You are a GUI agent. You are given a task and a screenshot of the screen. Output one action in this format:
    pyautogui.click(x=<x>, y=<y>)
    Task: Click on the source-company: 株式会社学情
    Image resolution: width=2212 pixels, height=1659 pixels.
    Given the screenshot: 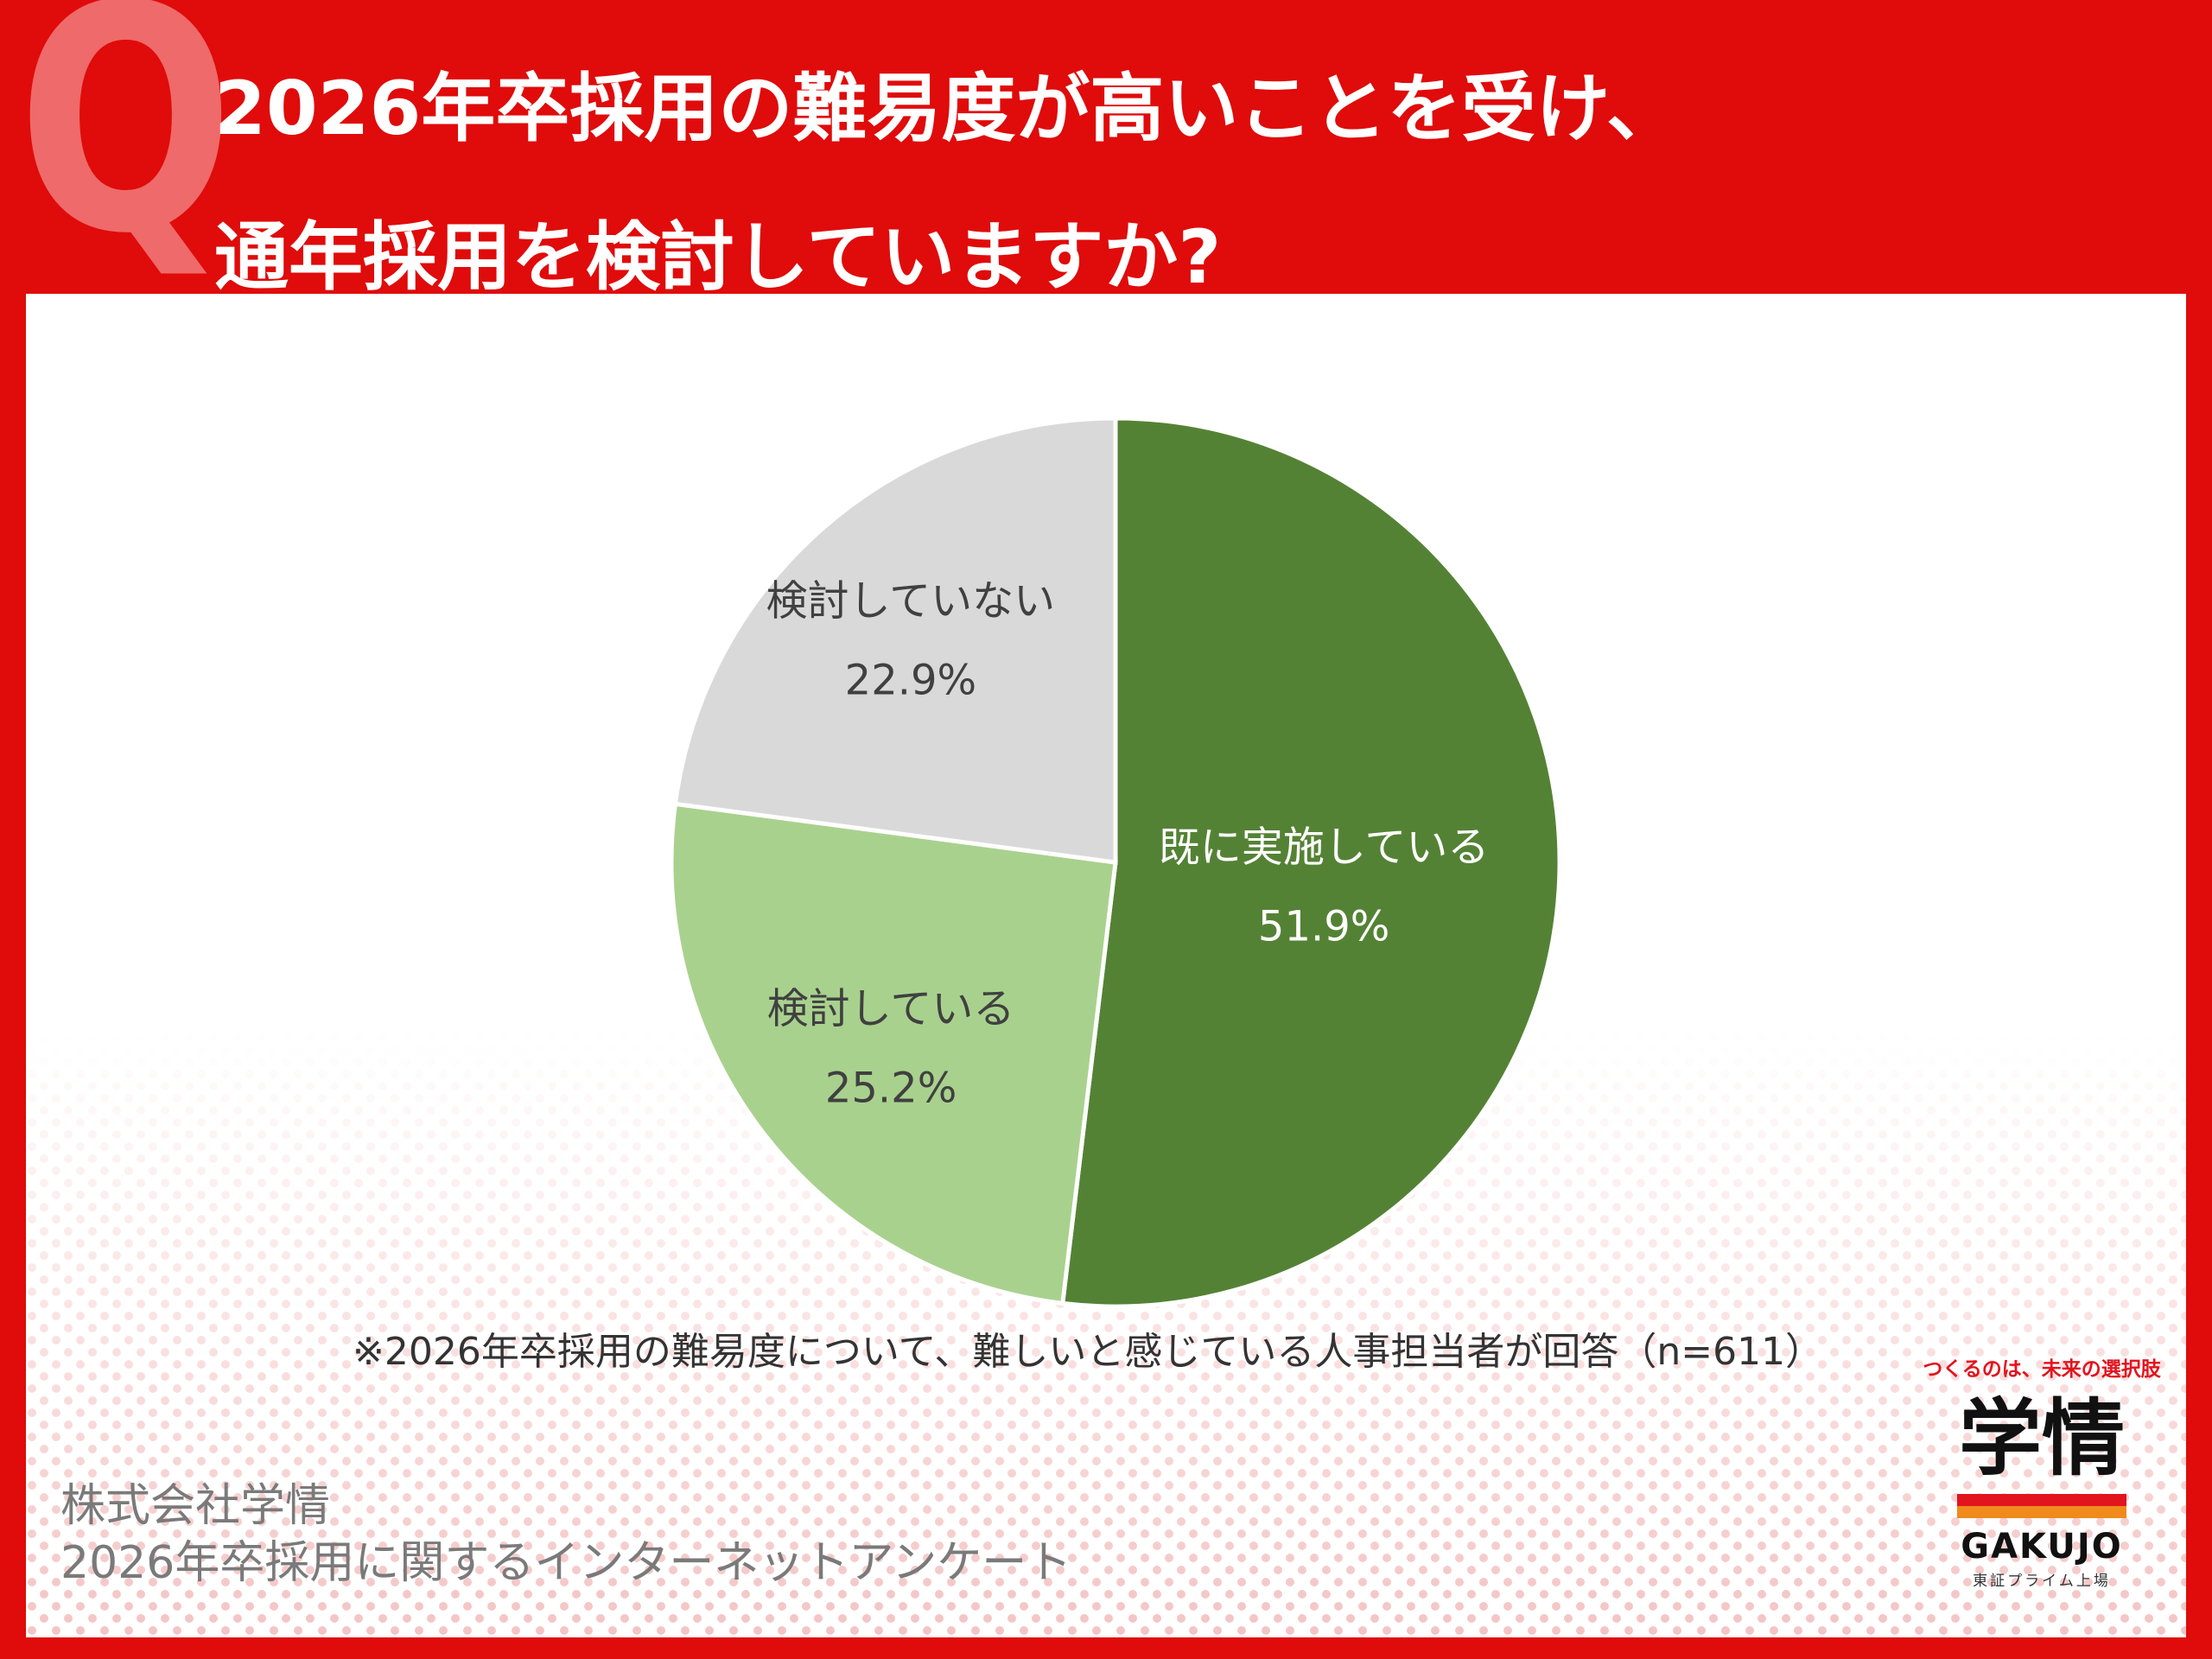 What is the action you would take?
    pyautogui.click(x=195, y=1506)
    